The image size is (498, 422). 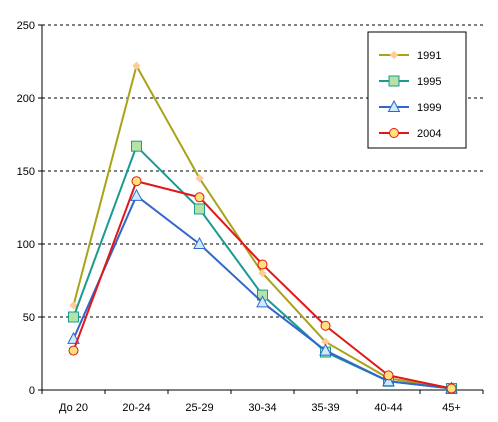 What do you see at coordinates (429, 108) in the screenshot?
I see `legend-label: 1999` at bounding box center [429, 108].